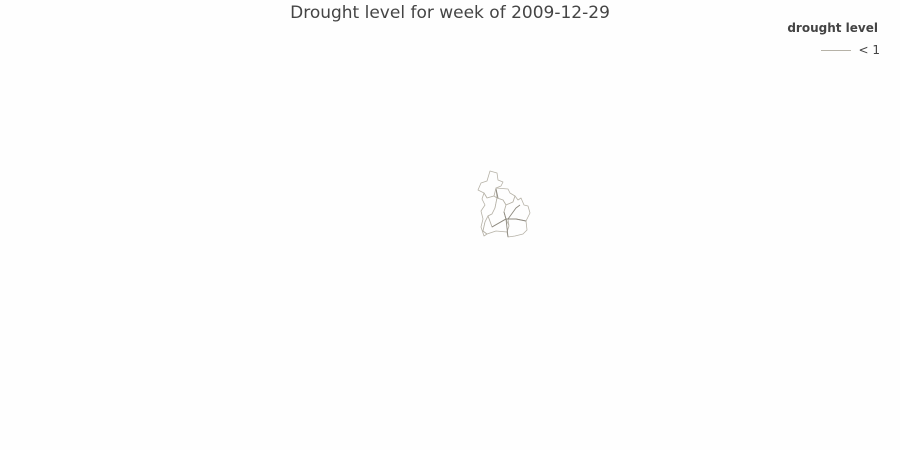 This screenshot has width=900, height=450. I want to click on county-boundaries, so click(504, 204).